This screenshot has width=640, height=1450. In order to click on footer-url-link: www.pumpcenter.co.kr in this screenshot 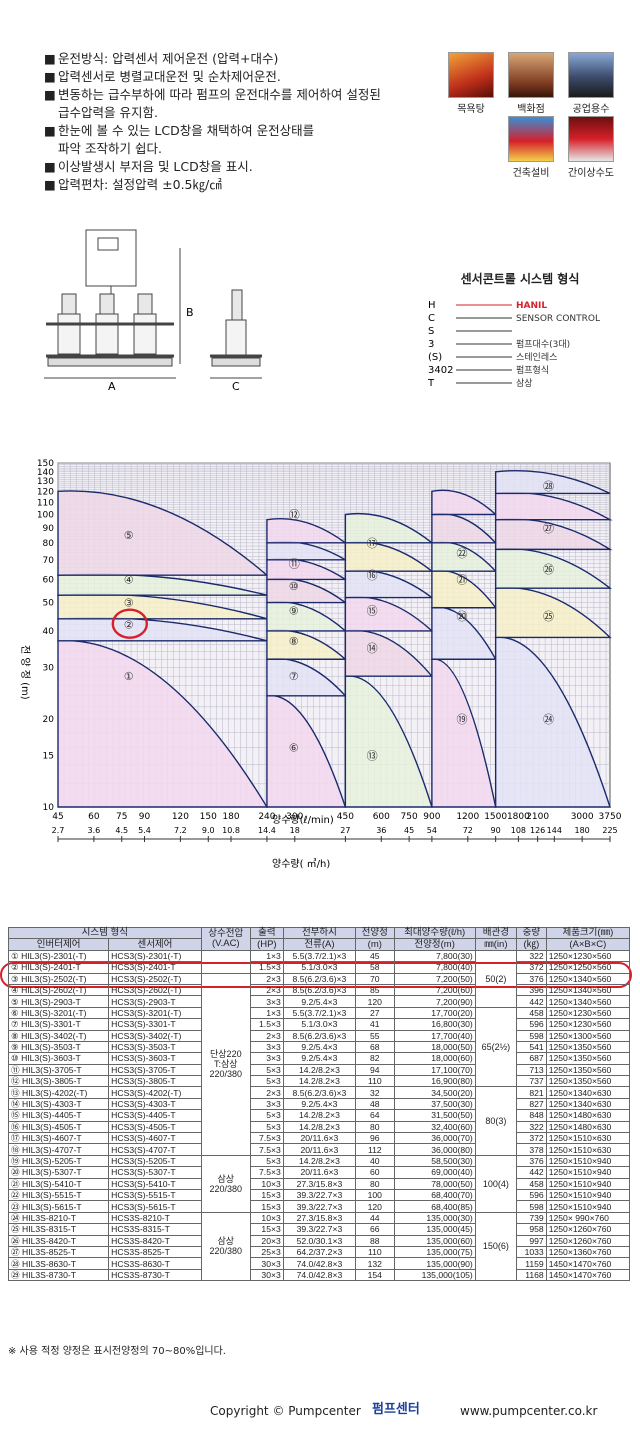, I will do `click(529, 1411)`.